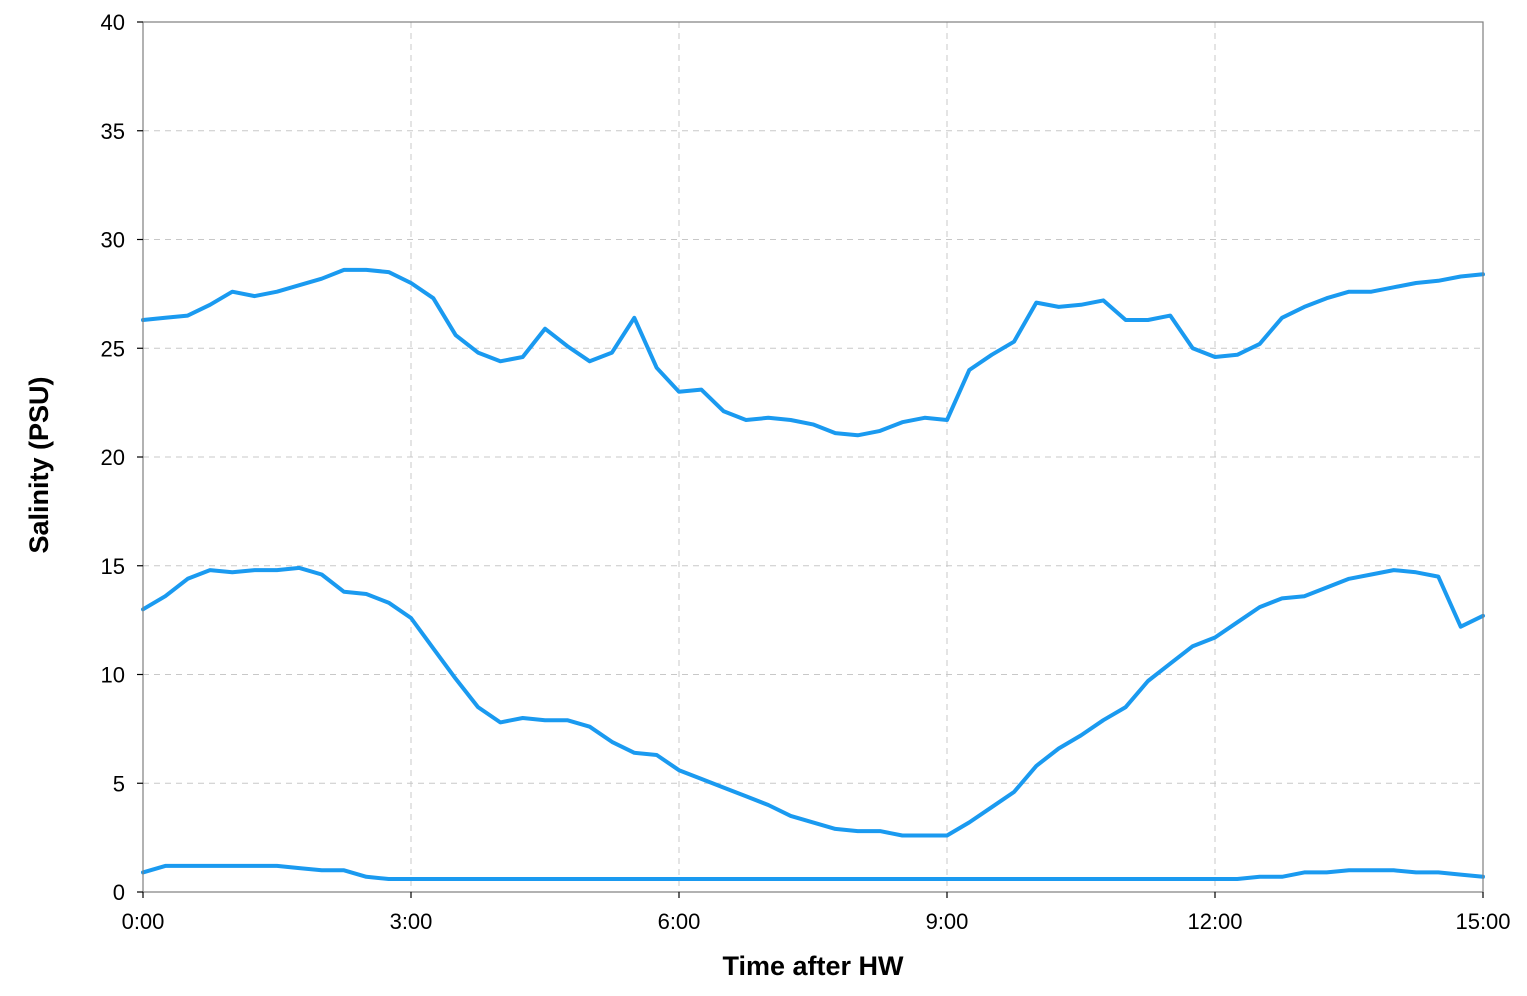 This screenshot has width=1527, height=996. What do you see at coordinates (113, 131) in the screenshot?
I see `y-tick-label: 35` at bounding box center [113, 131].